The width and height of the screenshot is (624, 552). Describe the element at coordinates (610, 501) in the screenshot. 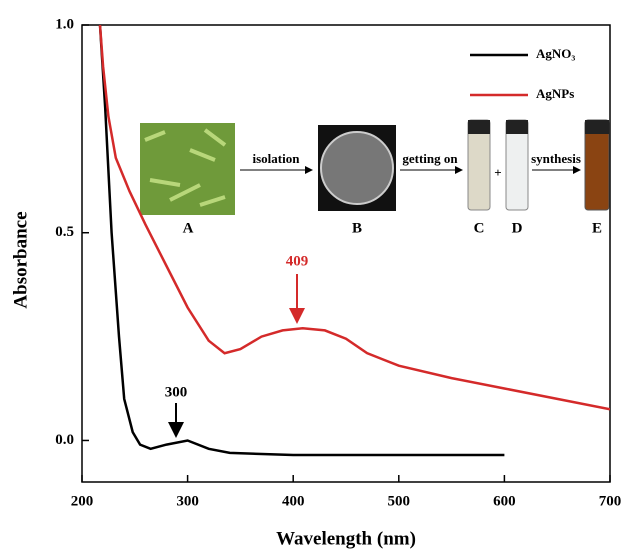

I see `x-tick-label: 700` at that location.